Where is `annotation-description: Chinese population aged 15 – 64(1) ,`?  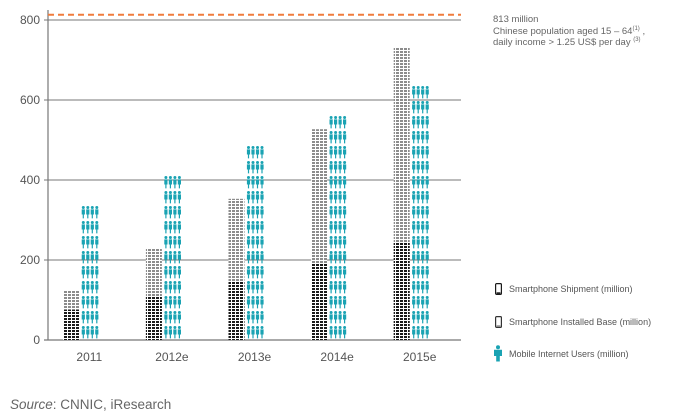 annotation-description: Chinese population aged 15 – 64(1) , is located at coordinates (585, 32).